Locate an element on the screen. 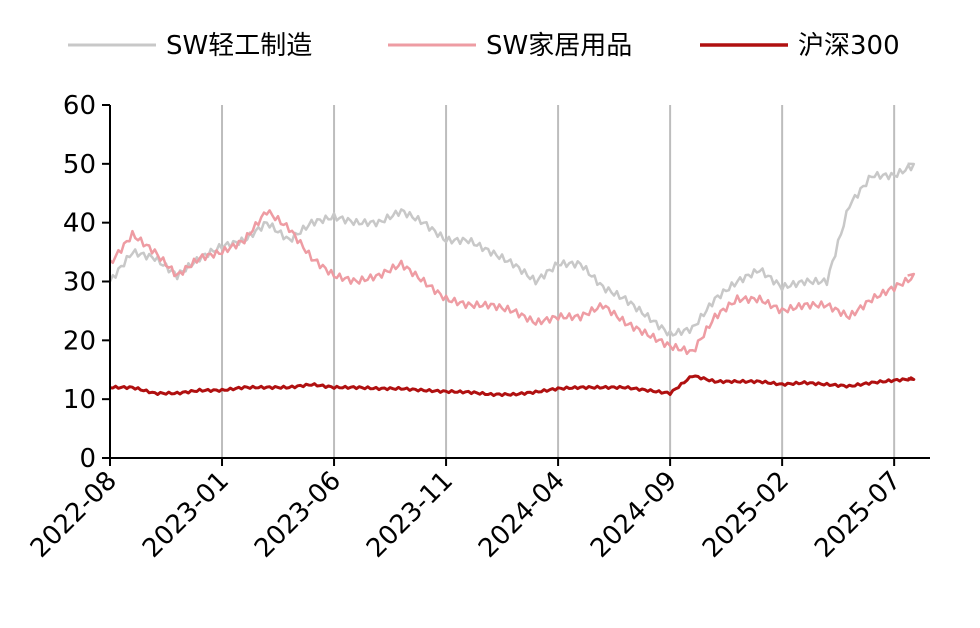  x-tick-label: 2025-02 is located at coordinates (746, 515).